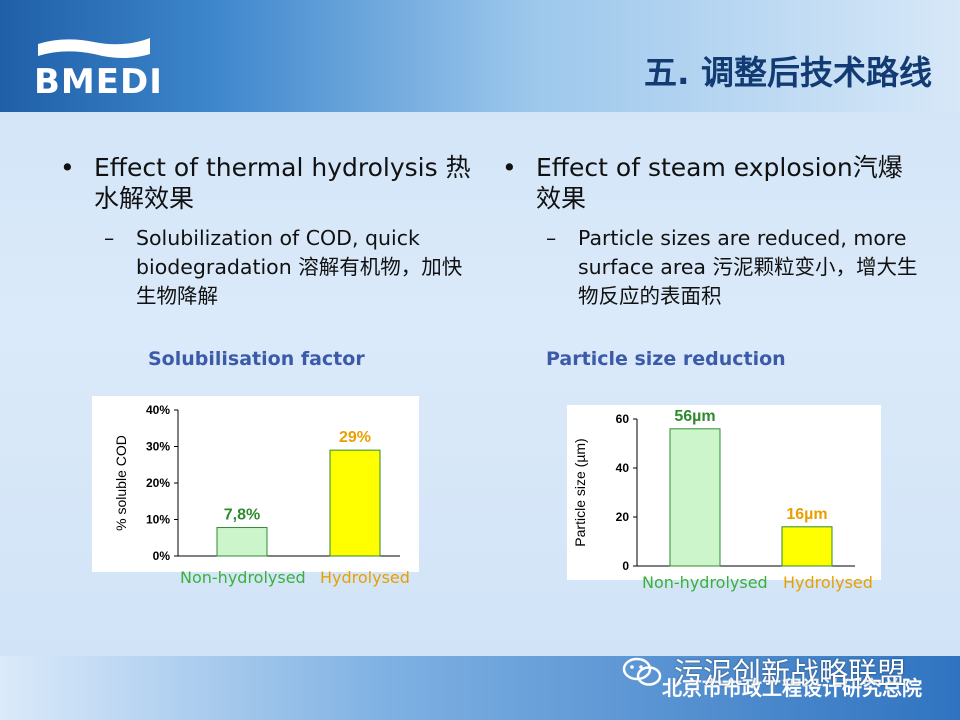  I want to click on chart-title-particle-size: Particle size reduction, so click(666, 359).